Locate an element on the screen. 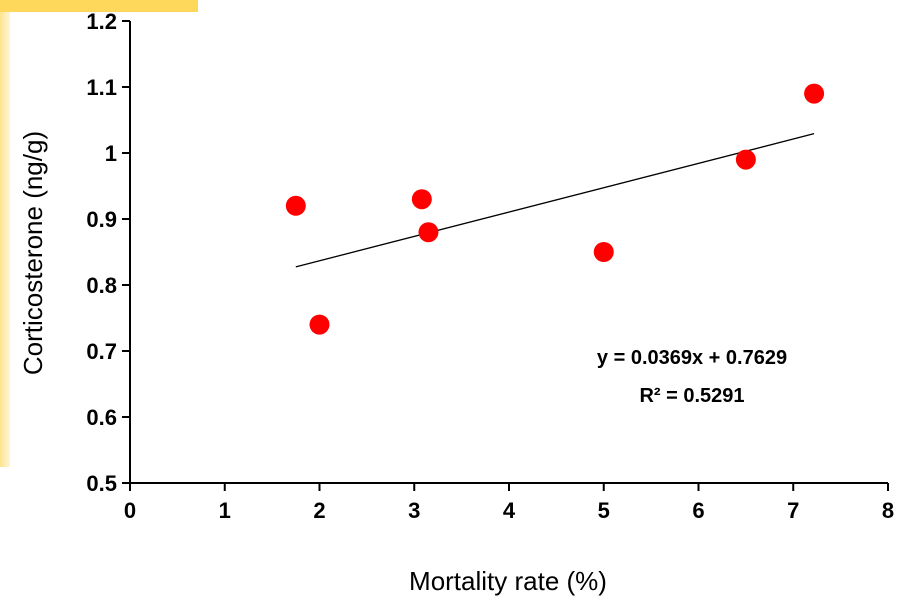 This screenshot has width=902, height=605. x-tick-label: 0 is located at coordinates (130, 510).